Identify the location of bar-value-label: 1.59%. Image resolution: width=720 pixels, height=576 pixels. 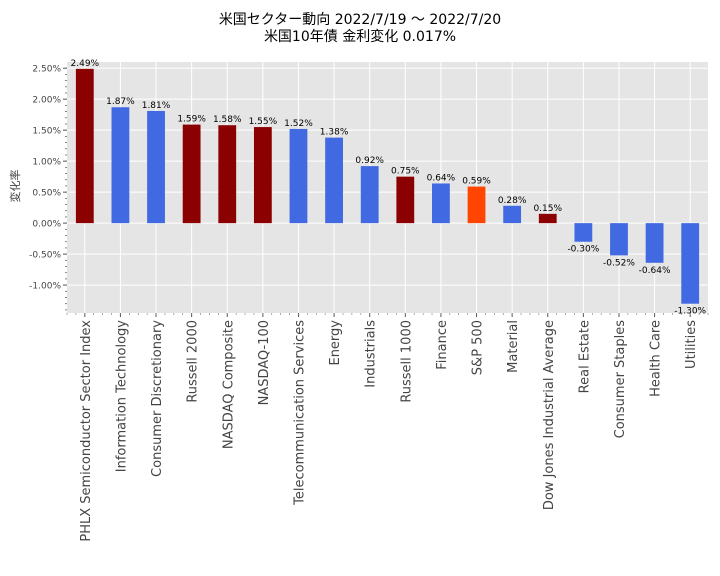
(191, 120).